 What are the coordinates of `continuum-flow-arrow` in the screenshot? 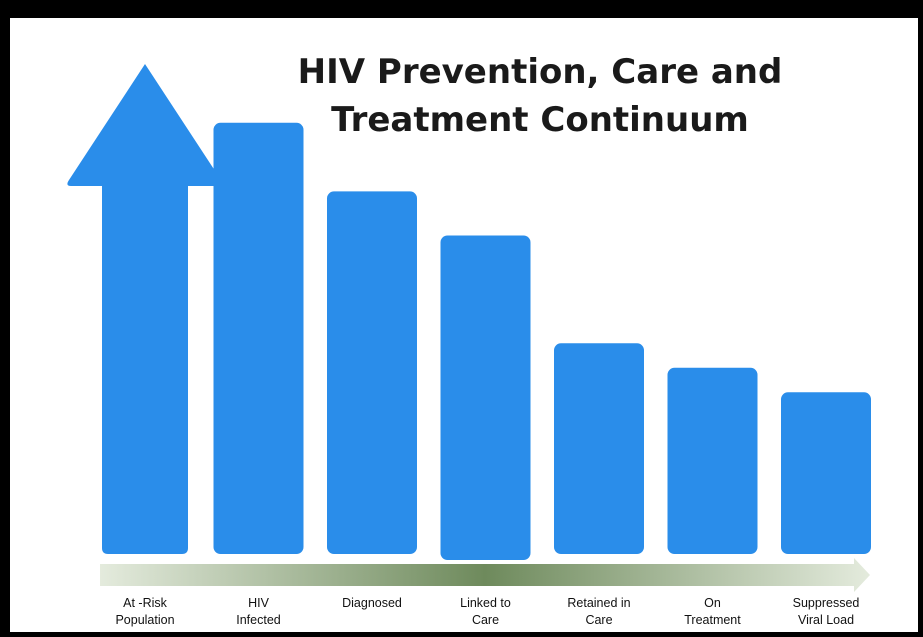 It's located at (485, 575).